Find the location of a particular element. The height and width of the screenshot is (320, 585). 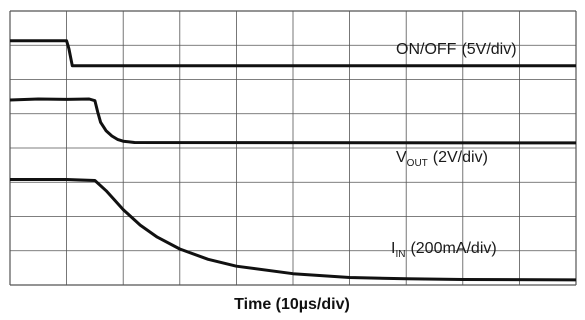

trace-vout is located at coordinates (293, 121).